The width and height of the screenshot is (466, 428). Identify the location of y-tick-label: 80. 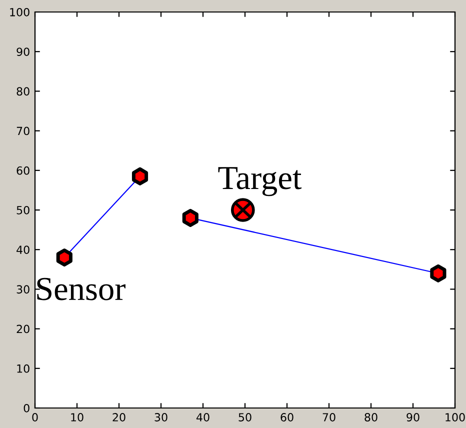
(23, 91).